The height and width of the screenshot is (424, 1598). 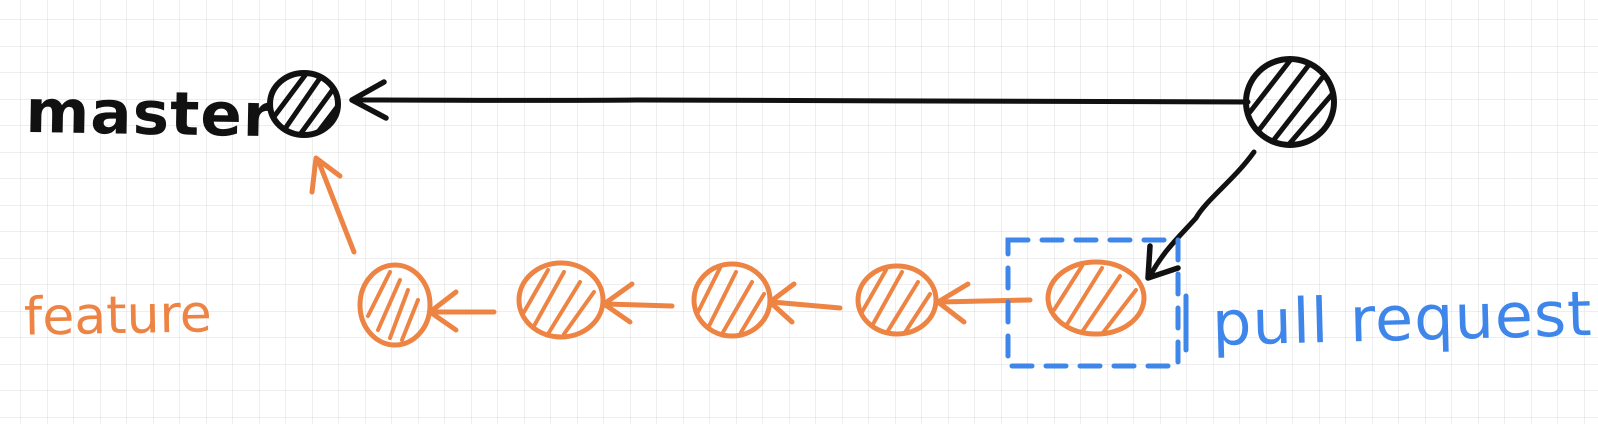 I want to click on feature-branch-label: feature, so click(x=118, y=316).